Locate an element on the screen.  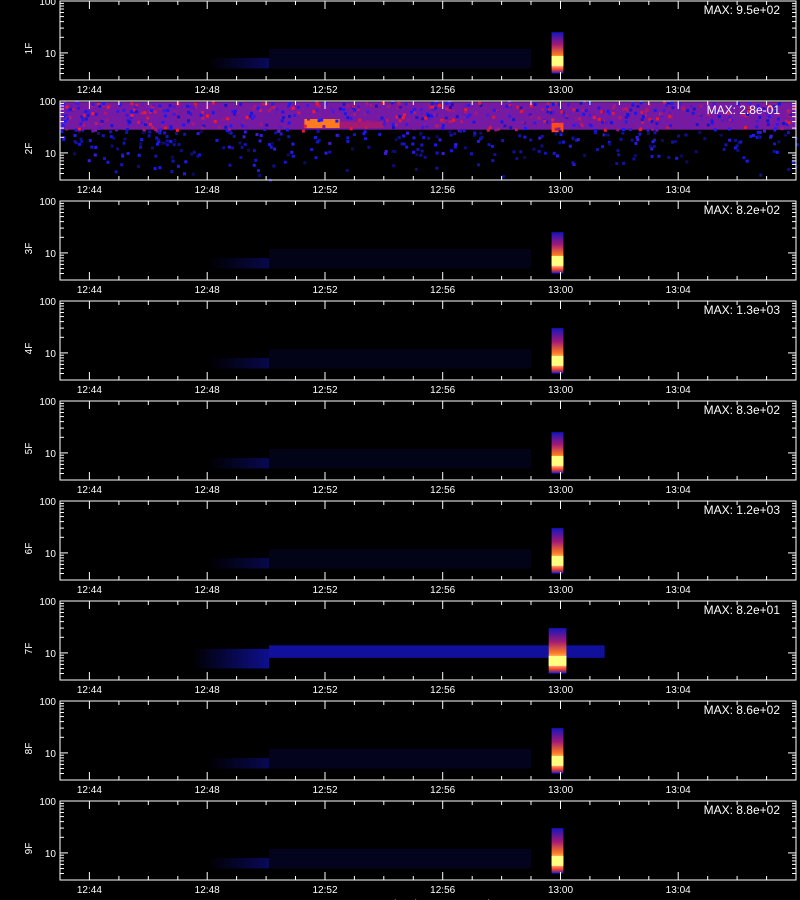
y-tick-label: 10 is located at coordinates (51, 54).